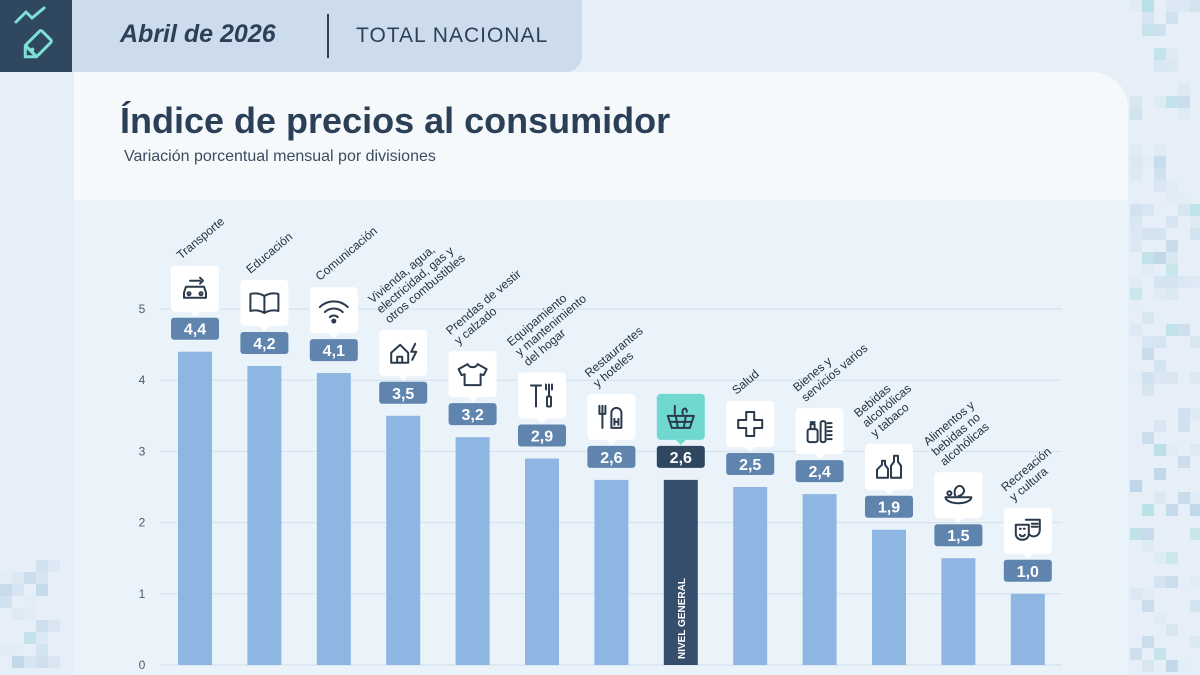 The image size is (1200, 675). What do you see at coordinates (142, 594) in the screenshot?
I see `y-tick-label: 1` at bounding box center [142, 594].